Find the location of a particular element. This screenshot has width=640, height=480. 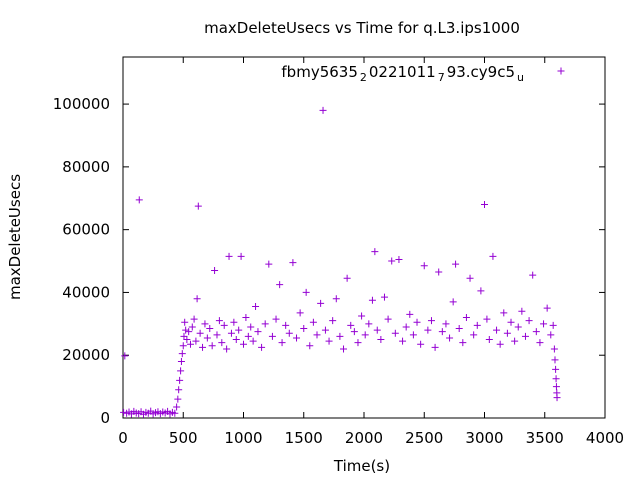

x-tick-label: 0 is located at coordinates (123, 438).